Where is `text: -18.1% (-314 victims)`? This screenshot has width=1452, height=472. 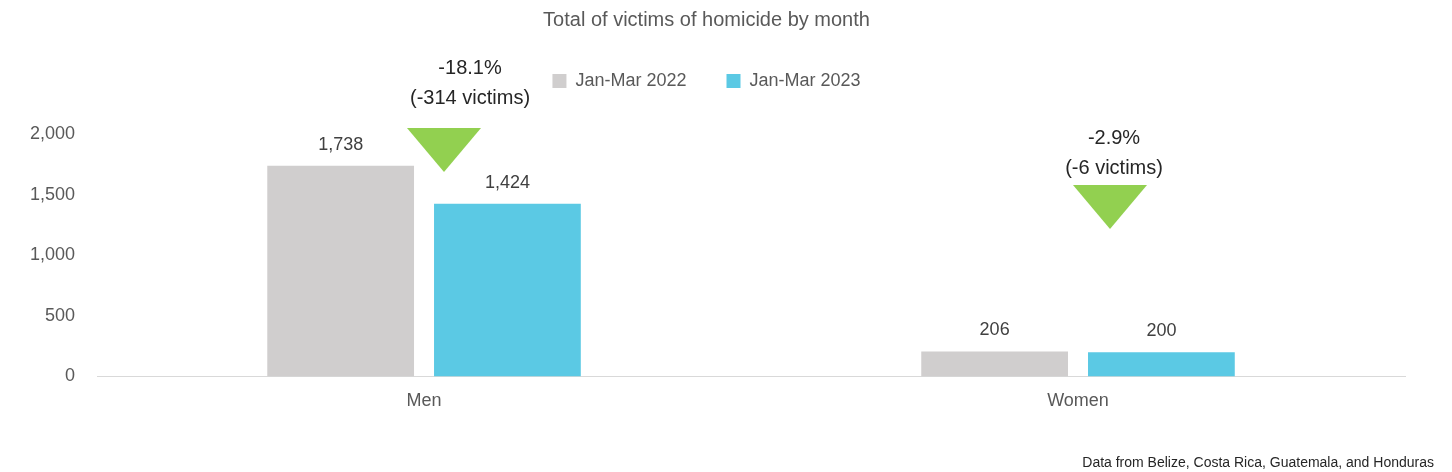
text: -18.1% (-314 victims) is located at coordinates (470, 81).